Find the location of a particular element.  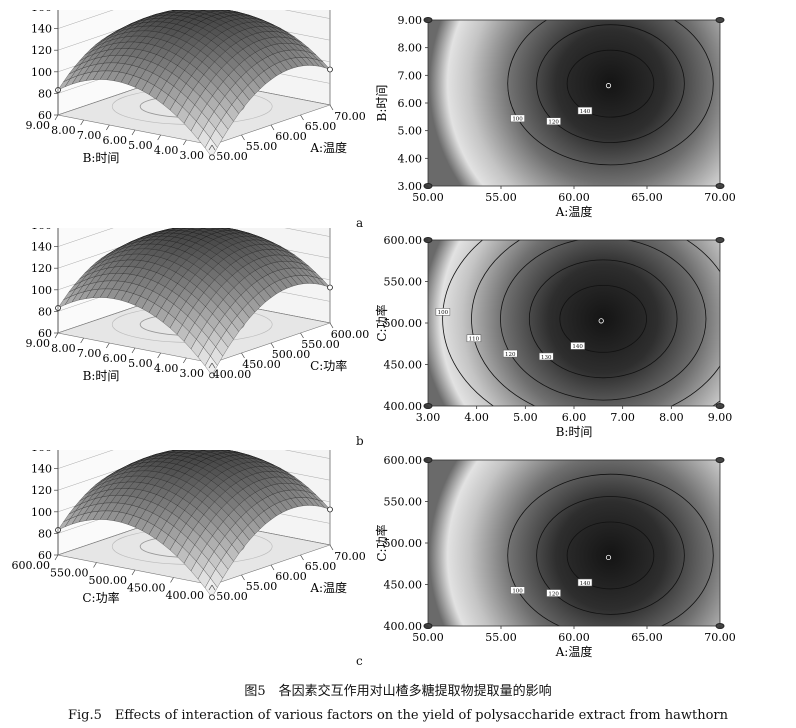

corner-handle is located at coordinates (720, 240).